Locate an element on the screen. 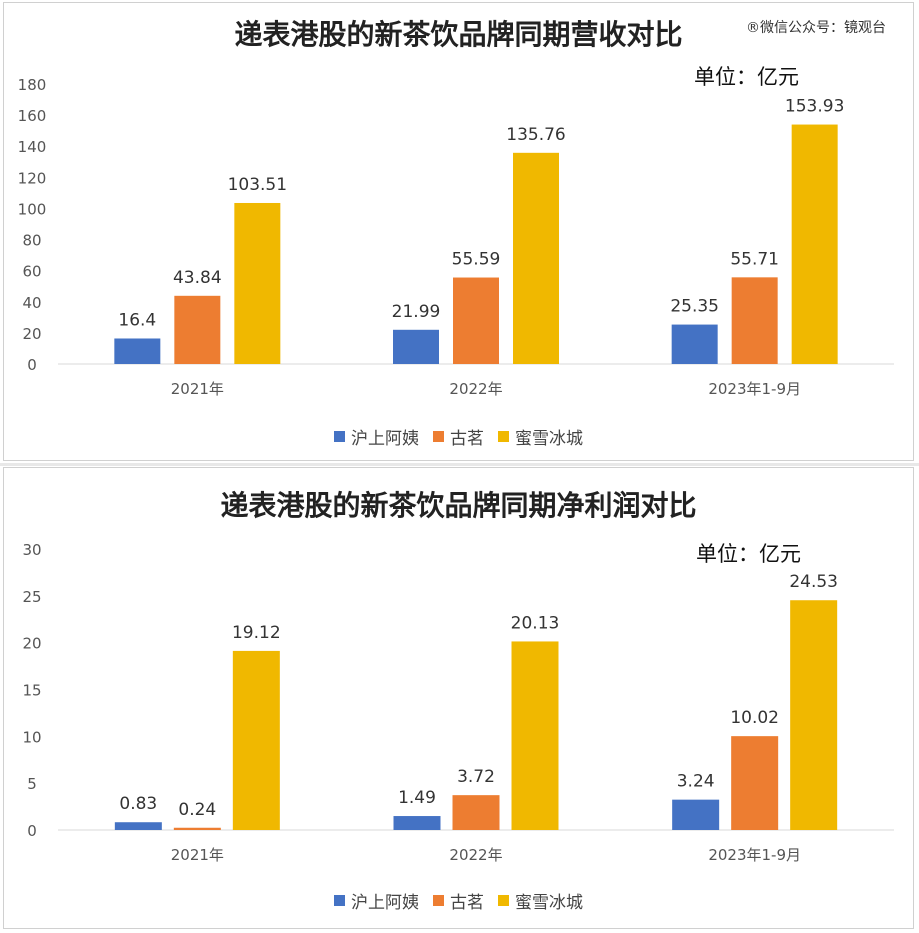  data-label: 20.13 is located at coordinates (535, 623).